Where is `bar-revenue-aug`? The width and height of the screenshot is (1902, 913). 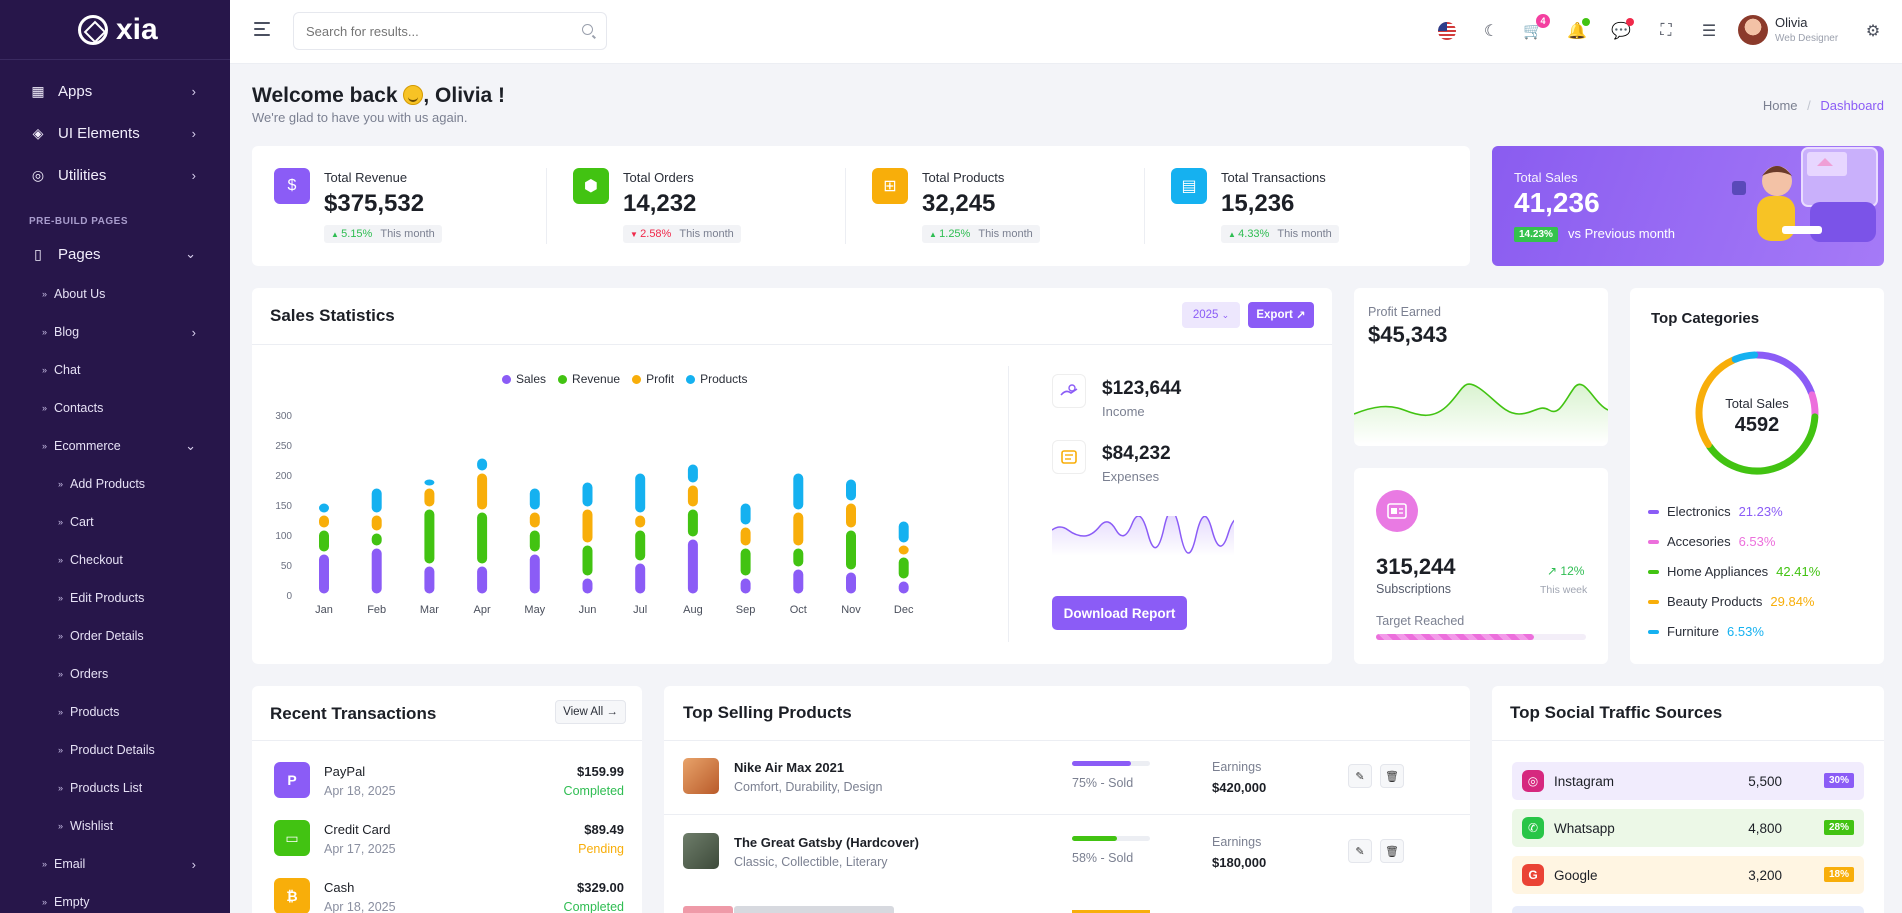
bar-revenue-aug is located at coordinates (692, 523).